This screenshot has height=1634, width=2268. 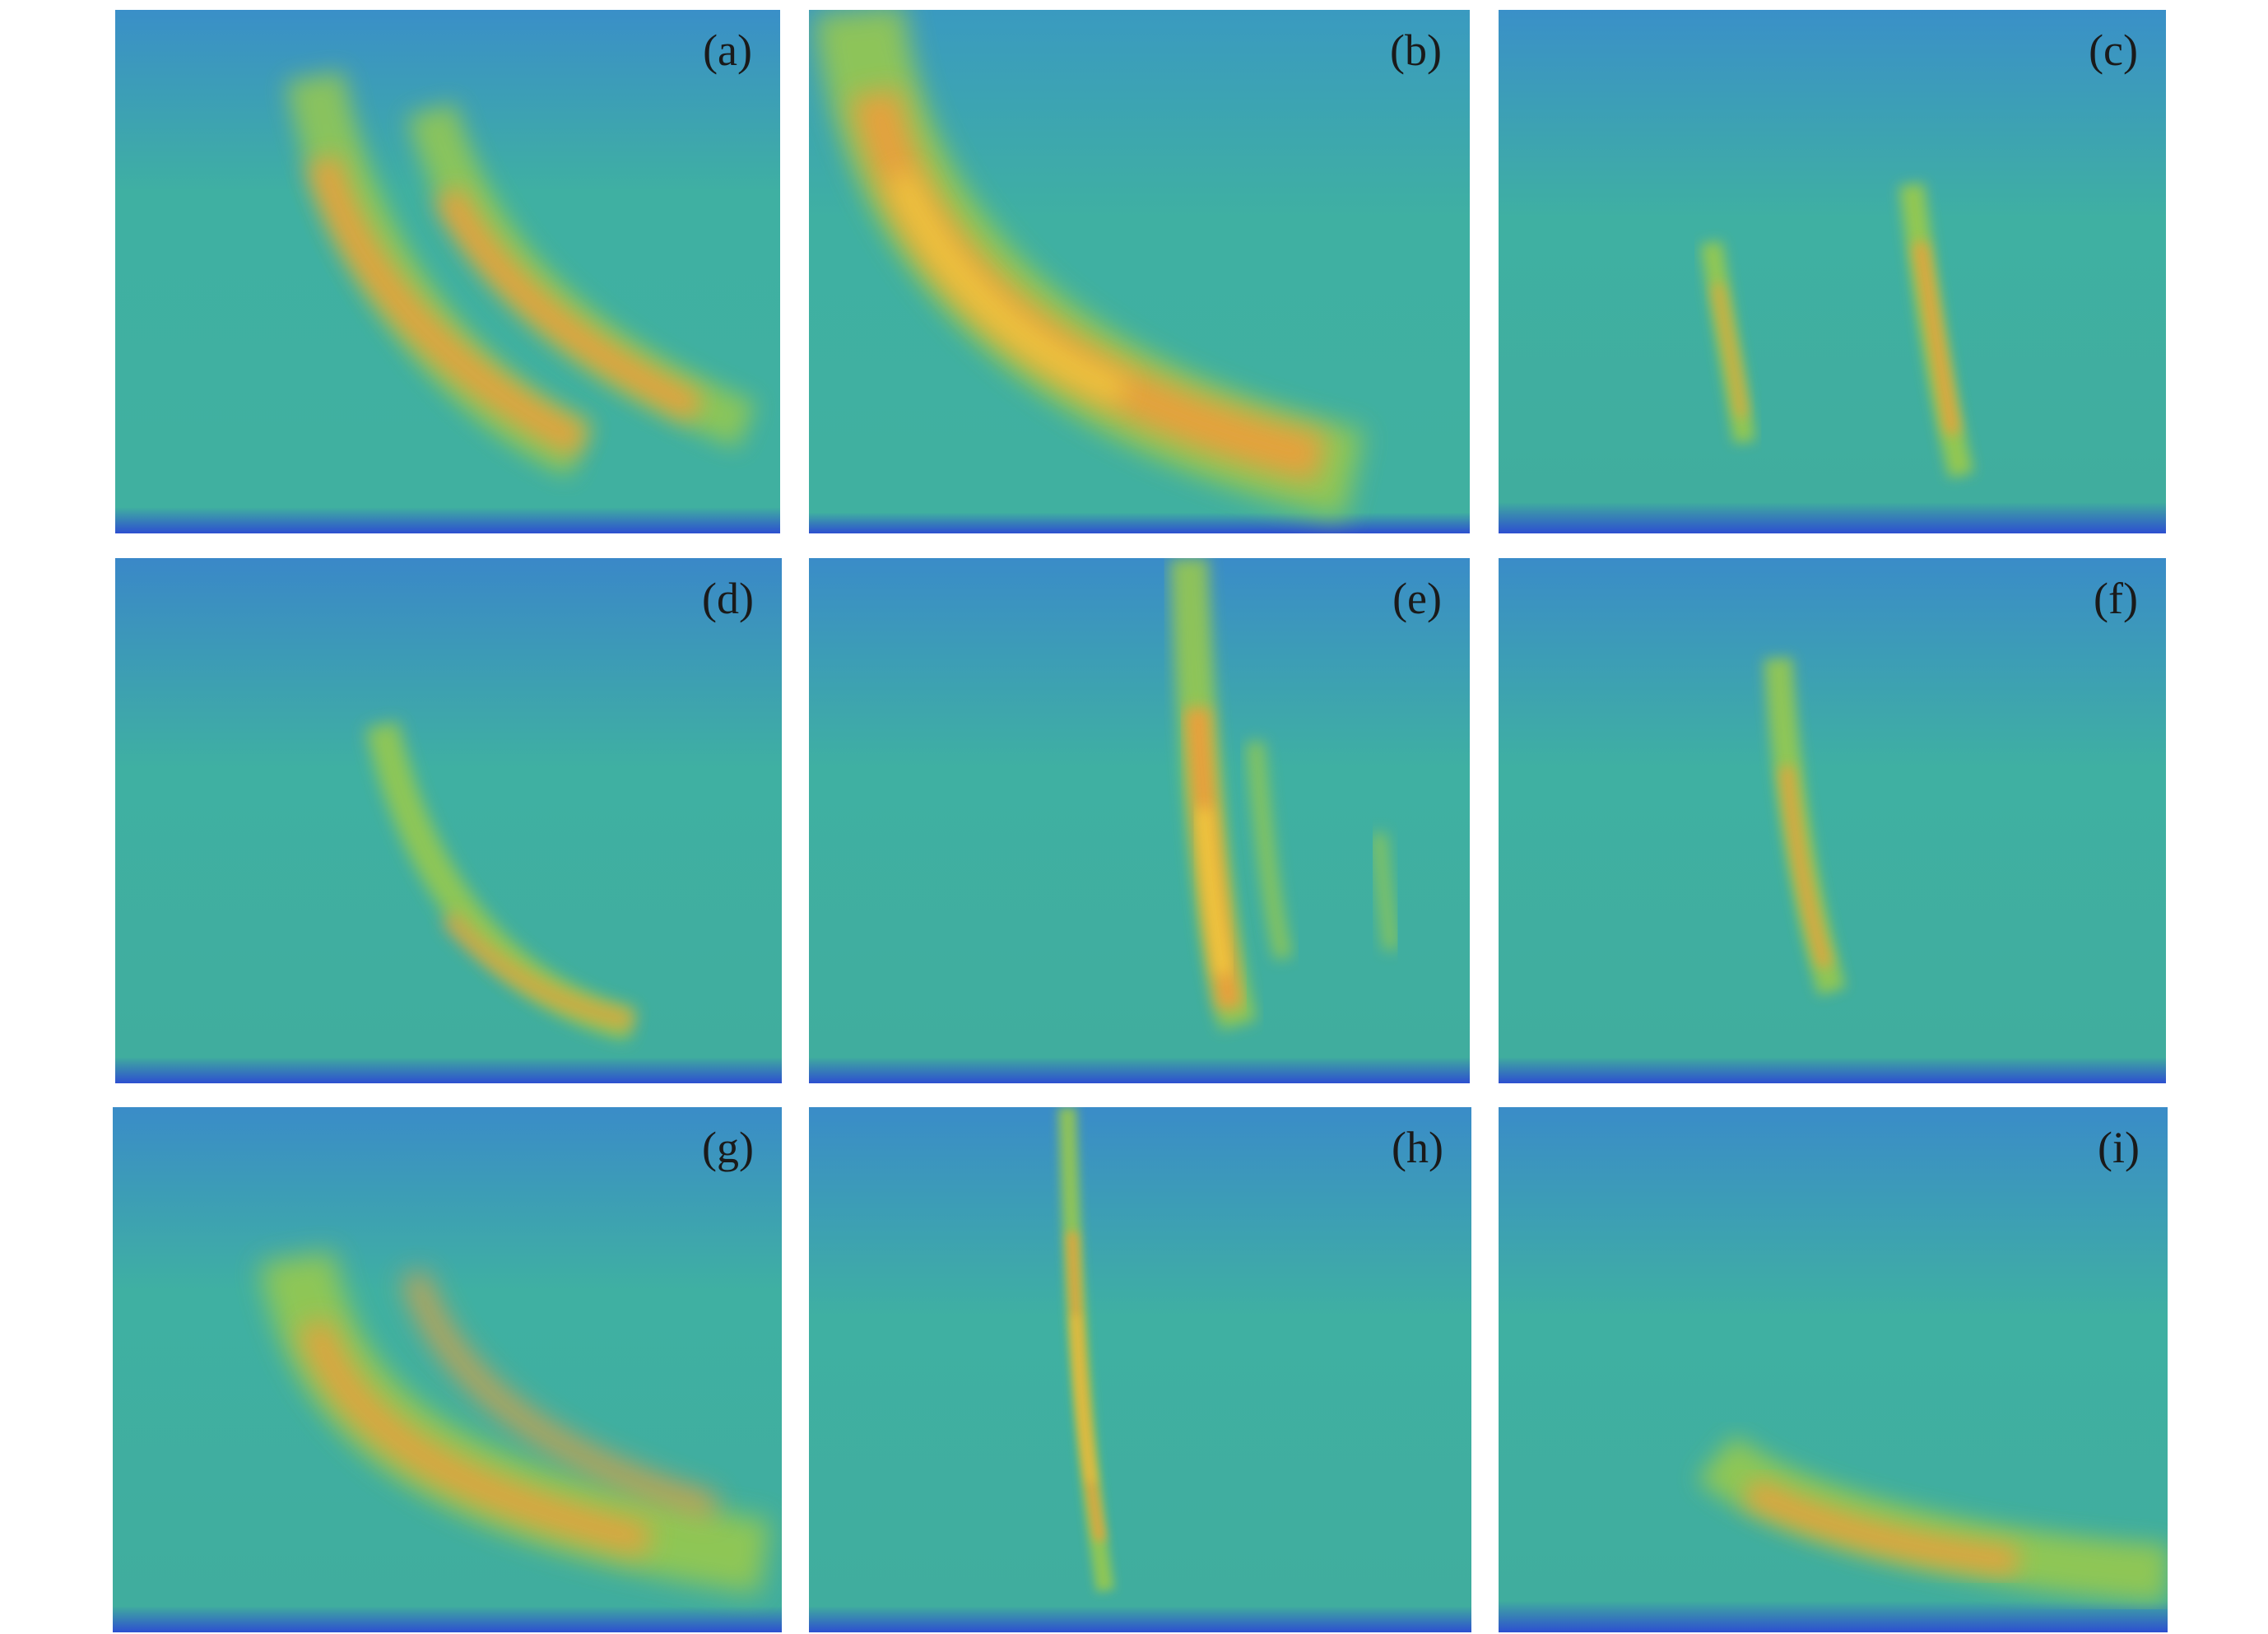 I want to click on spectrogram-panel-f: (f), so click(x=1832, y=820).